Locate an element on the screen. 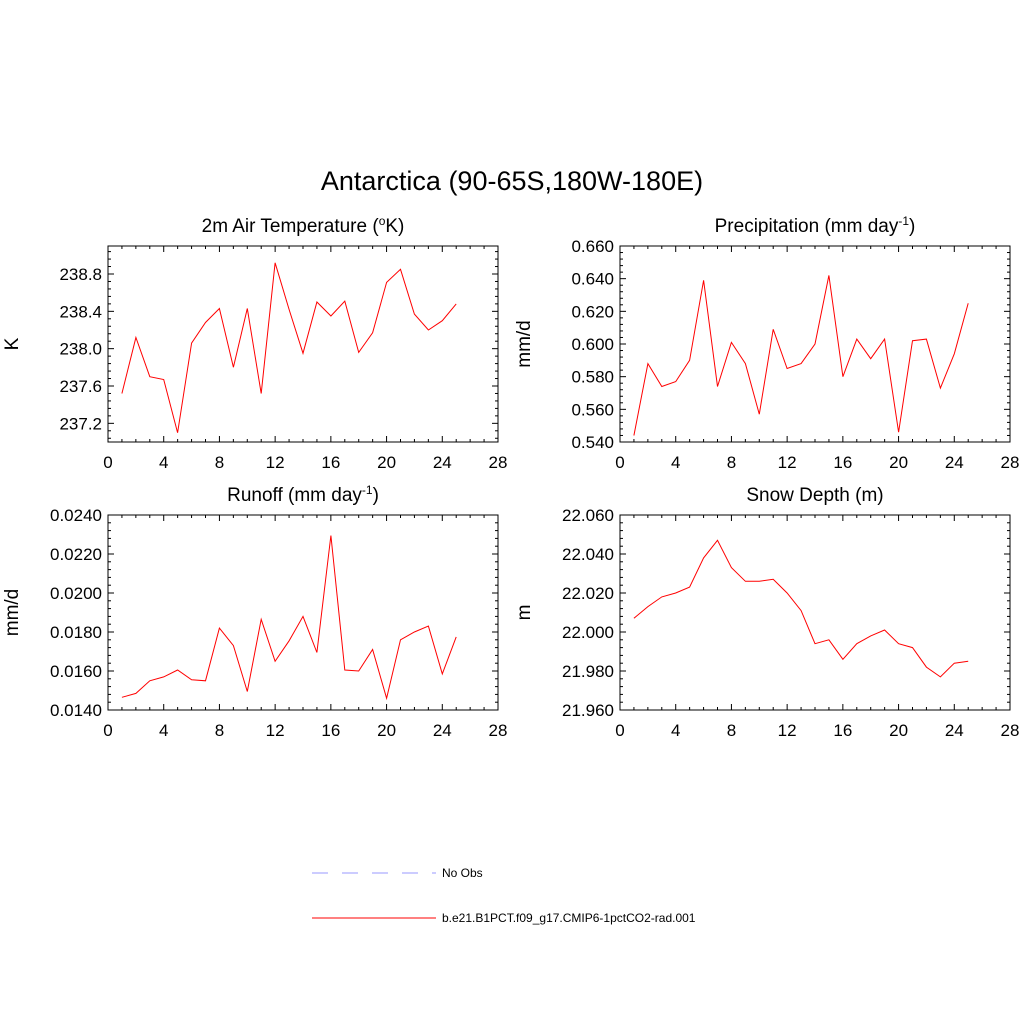 Image resolution: width=1024 pixels, height=1024 pixels. panel-title: Precipitation (mm day-1) is located at coordinates (815, 225).